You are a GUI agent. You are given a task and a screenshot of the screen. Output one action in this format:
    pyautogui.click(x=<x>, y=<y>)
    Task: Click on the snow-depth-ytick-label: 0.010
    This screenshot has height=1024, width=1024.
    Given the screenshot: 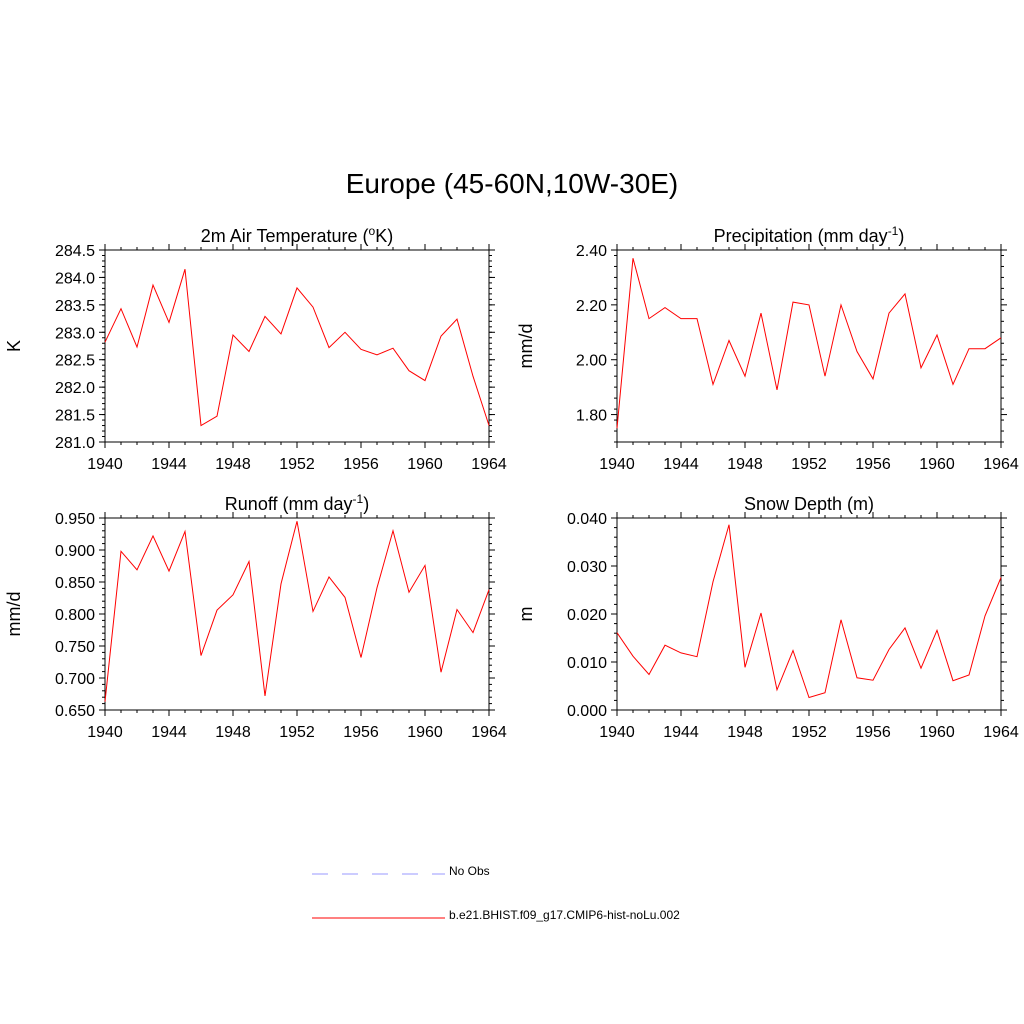 What is the action you would take?
    pyautogui.click(x=587, y=663)
    